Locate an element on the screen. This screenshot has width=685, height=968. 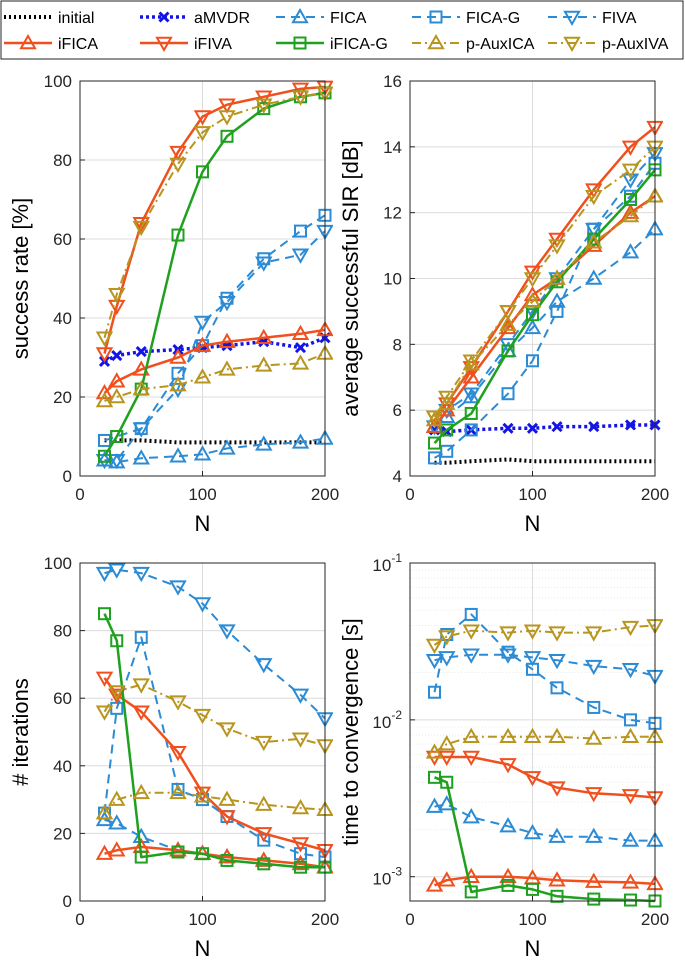
y-tick-label: 14 is located at coordinates (392, 147).